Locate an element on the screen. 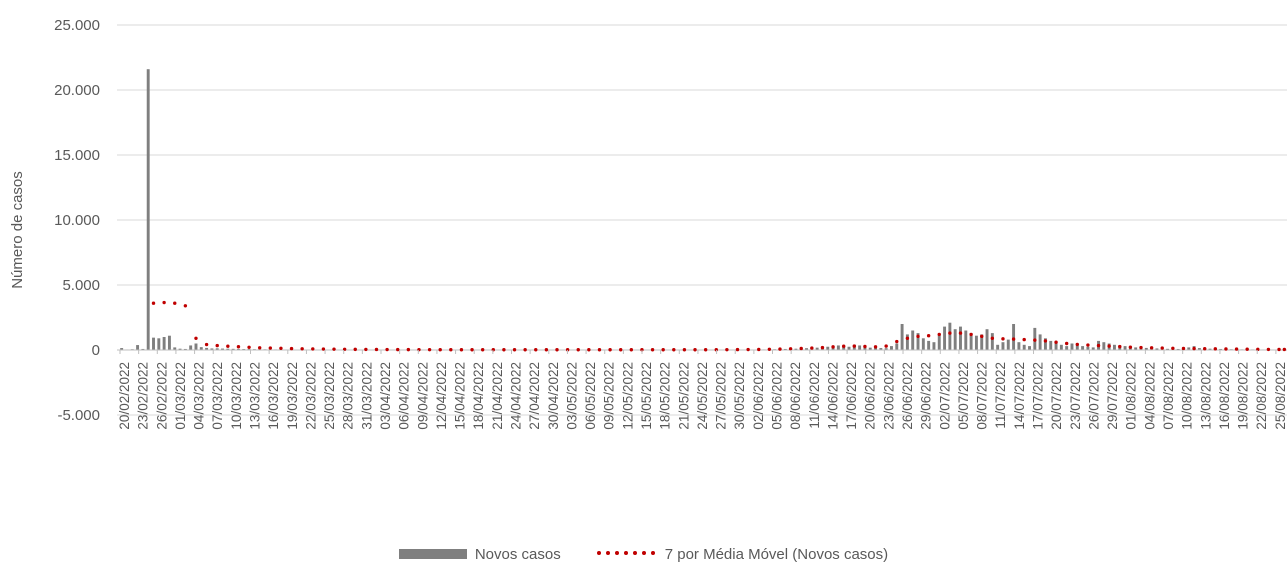 The width and height of the screenshot is (1287, 567). y-tick-label: 25.000 is located at coordinates (77, 25).